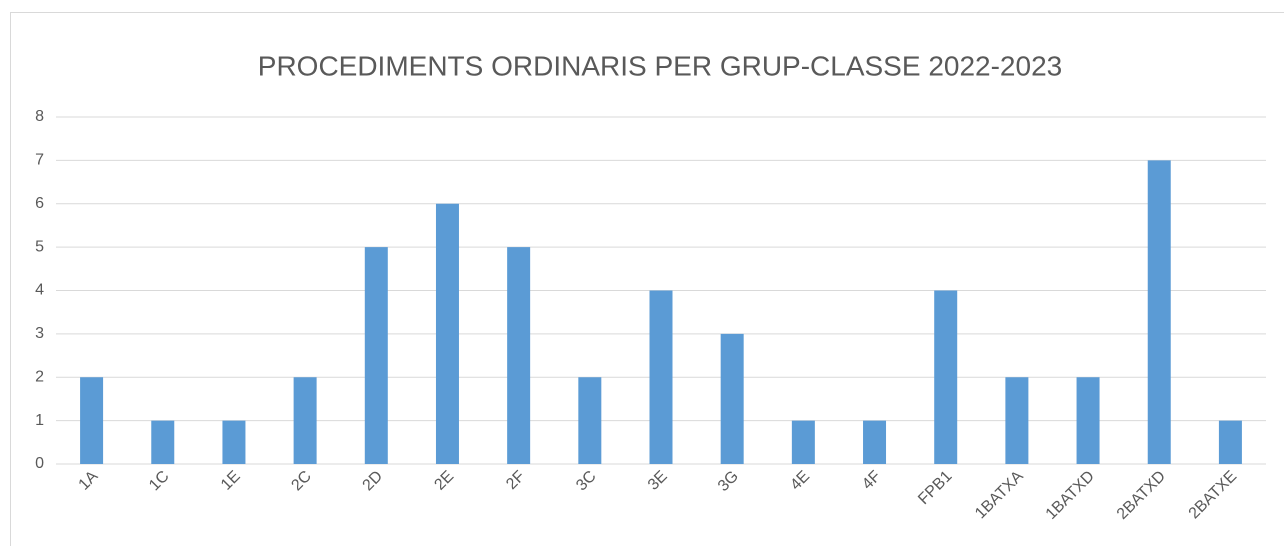  I want to click on y-tick-label: 7, so click(39, 160).